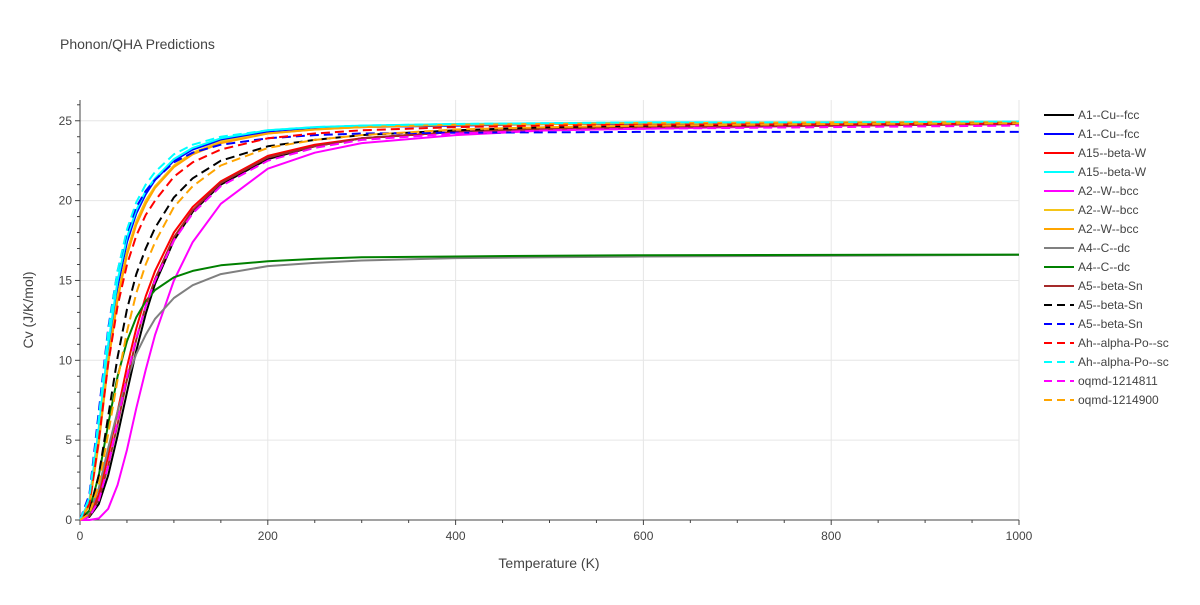 This screenshot has width=1200, height=605. I want to click on x-tick-label: 600, so click(643, 536).